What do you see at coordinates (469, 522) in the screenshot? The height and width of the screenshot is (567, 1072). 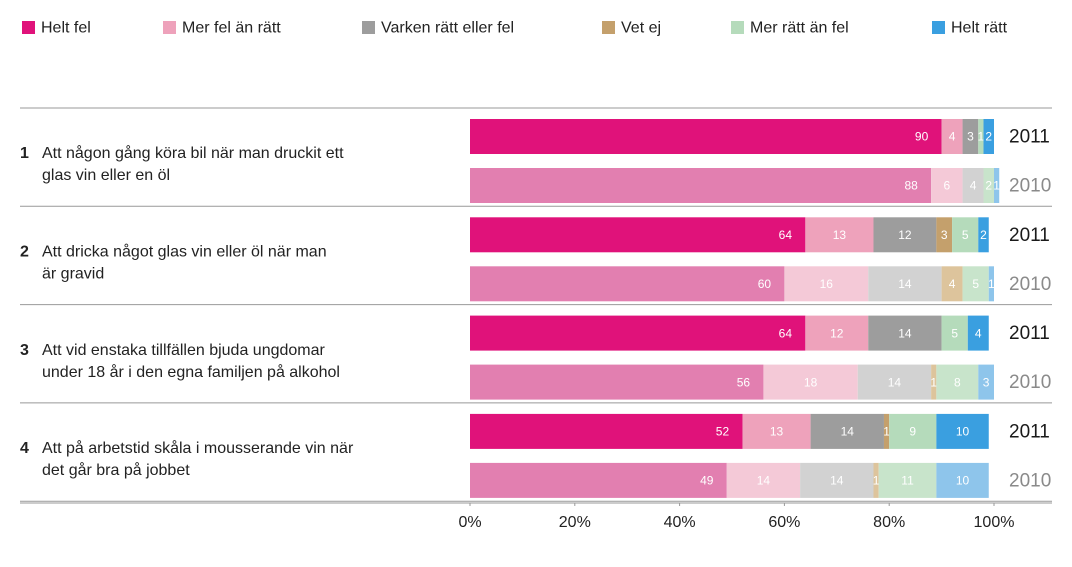 I see `x-tick-label: 0%` at bounding box center [469, 522].